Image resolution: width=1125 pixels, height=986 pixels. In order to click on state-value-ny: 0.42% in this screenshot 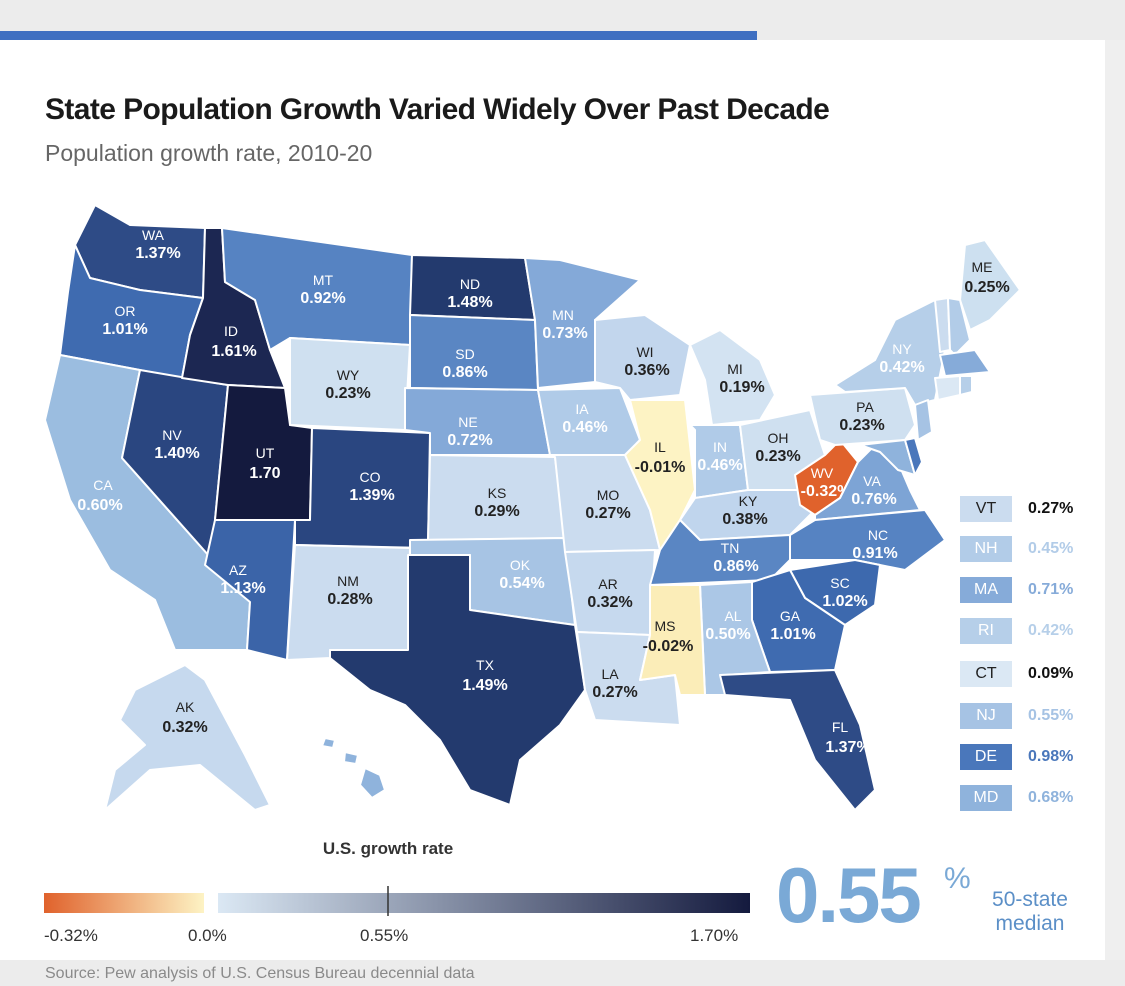, I will do `click(901, 367)`.